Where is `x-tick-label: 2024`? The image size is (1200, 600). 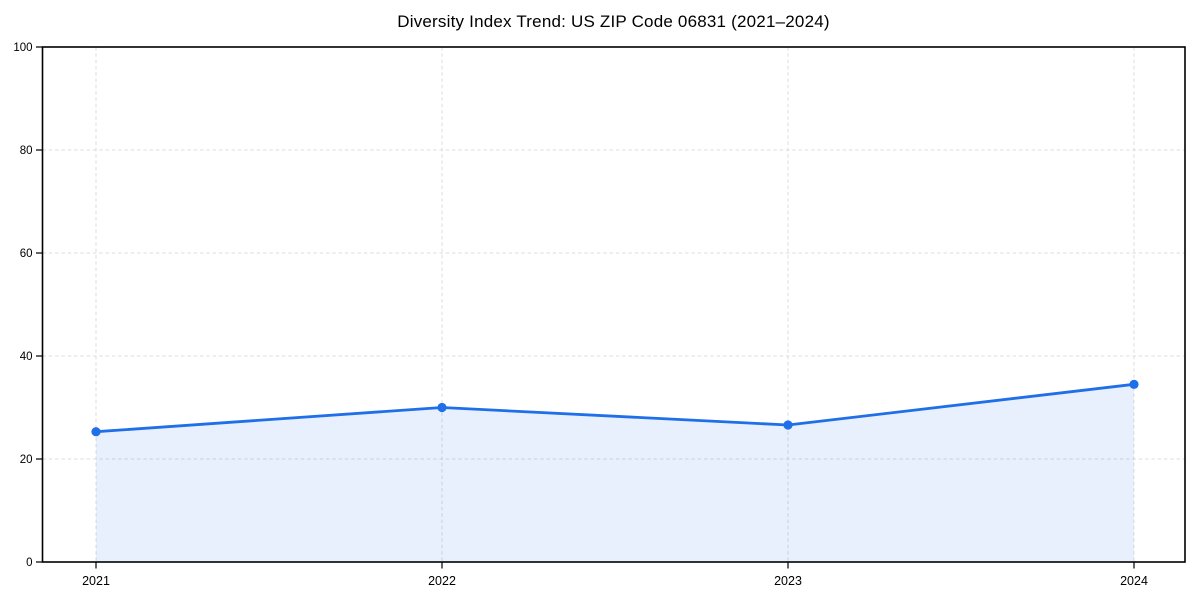
x-tick-label: 2024 is located at coordinates (1134, 581).